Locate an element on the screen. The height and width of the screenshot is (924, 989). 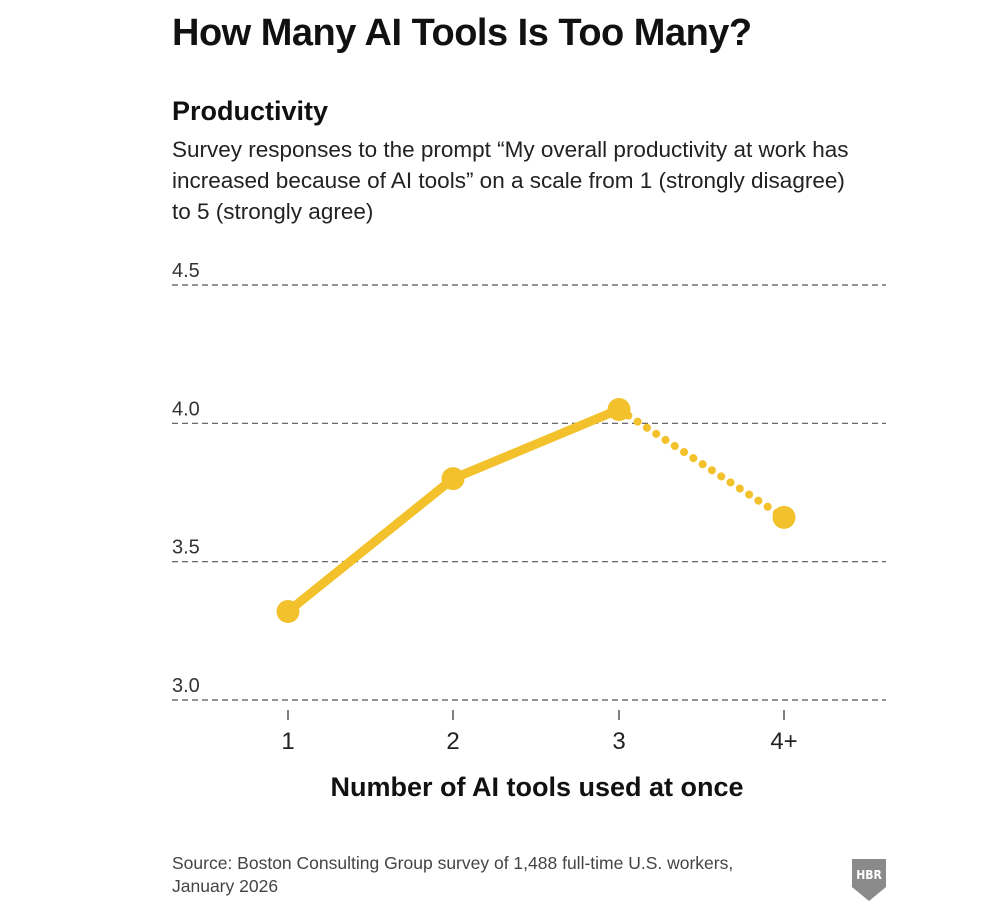
y-tick-label: 4.5 is located at coordinates (186, 271).